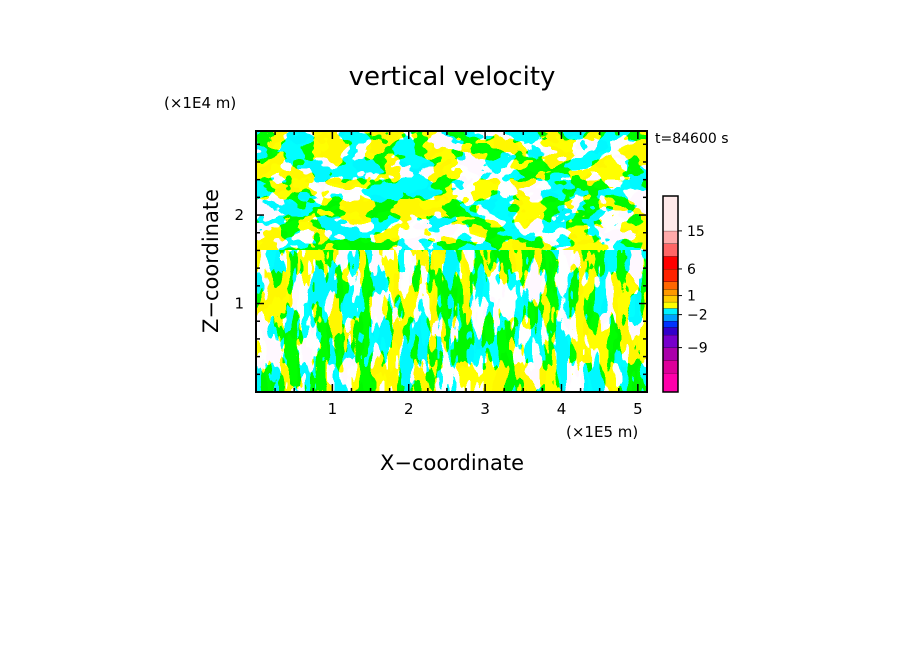 Image resolution: width=904 pixels, height=654 pixels. I want to click on y-tick-label: 2, so click(239, 215).